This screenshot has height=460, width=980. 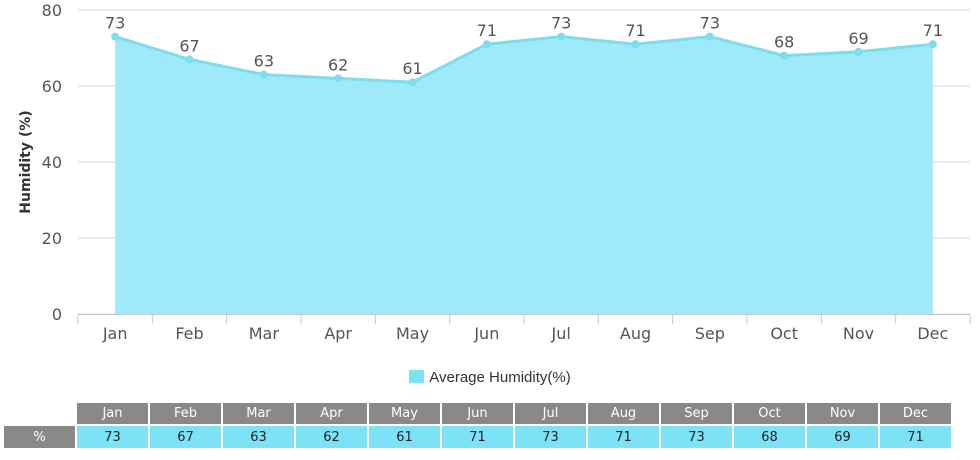 What do you see at coordinates (331, 436) in the screenshot?
I see `table-cell: 62` at bounding box center [331, 436].